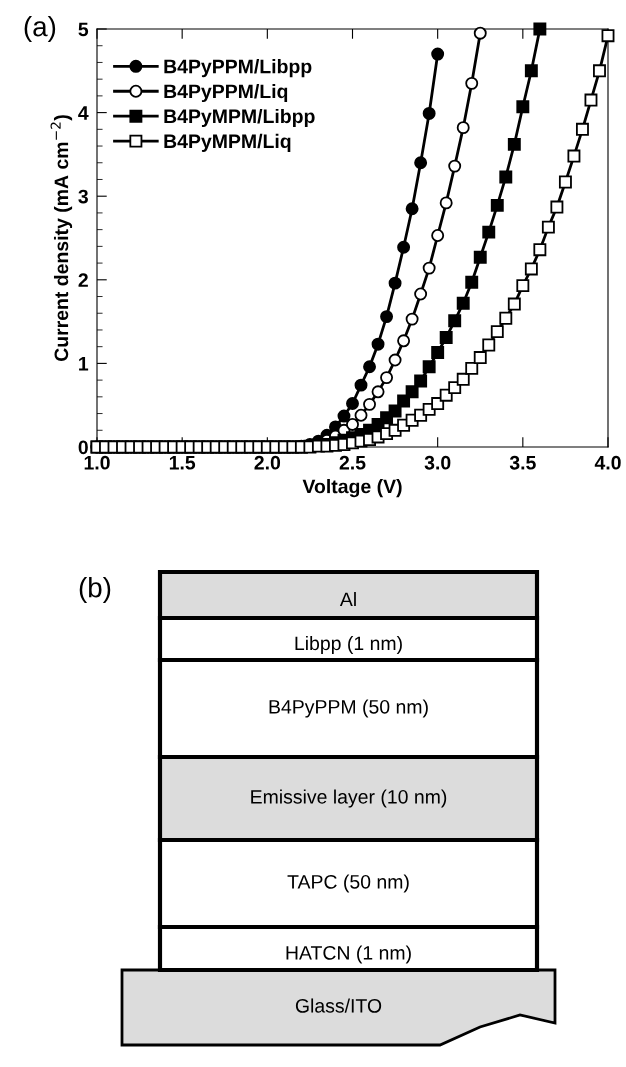 The image size is (626, 1067). I want to click on text: (b), so click(95, 590).